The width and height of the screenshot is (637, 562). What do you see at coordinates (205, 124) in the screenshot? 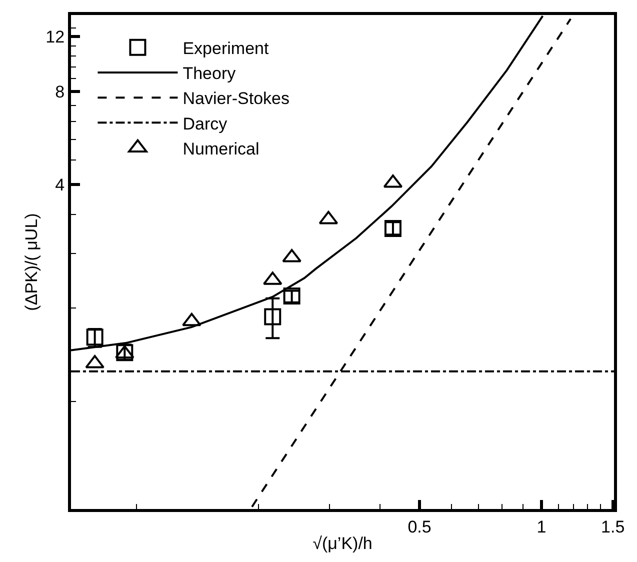
I see `legend-label: Darcy` at bounding box center [205, 124].